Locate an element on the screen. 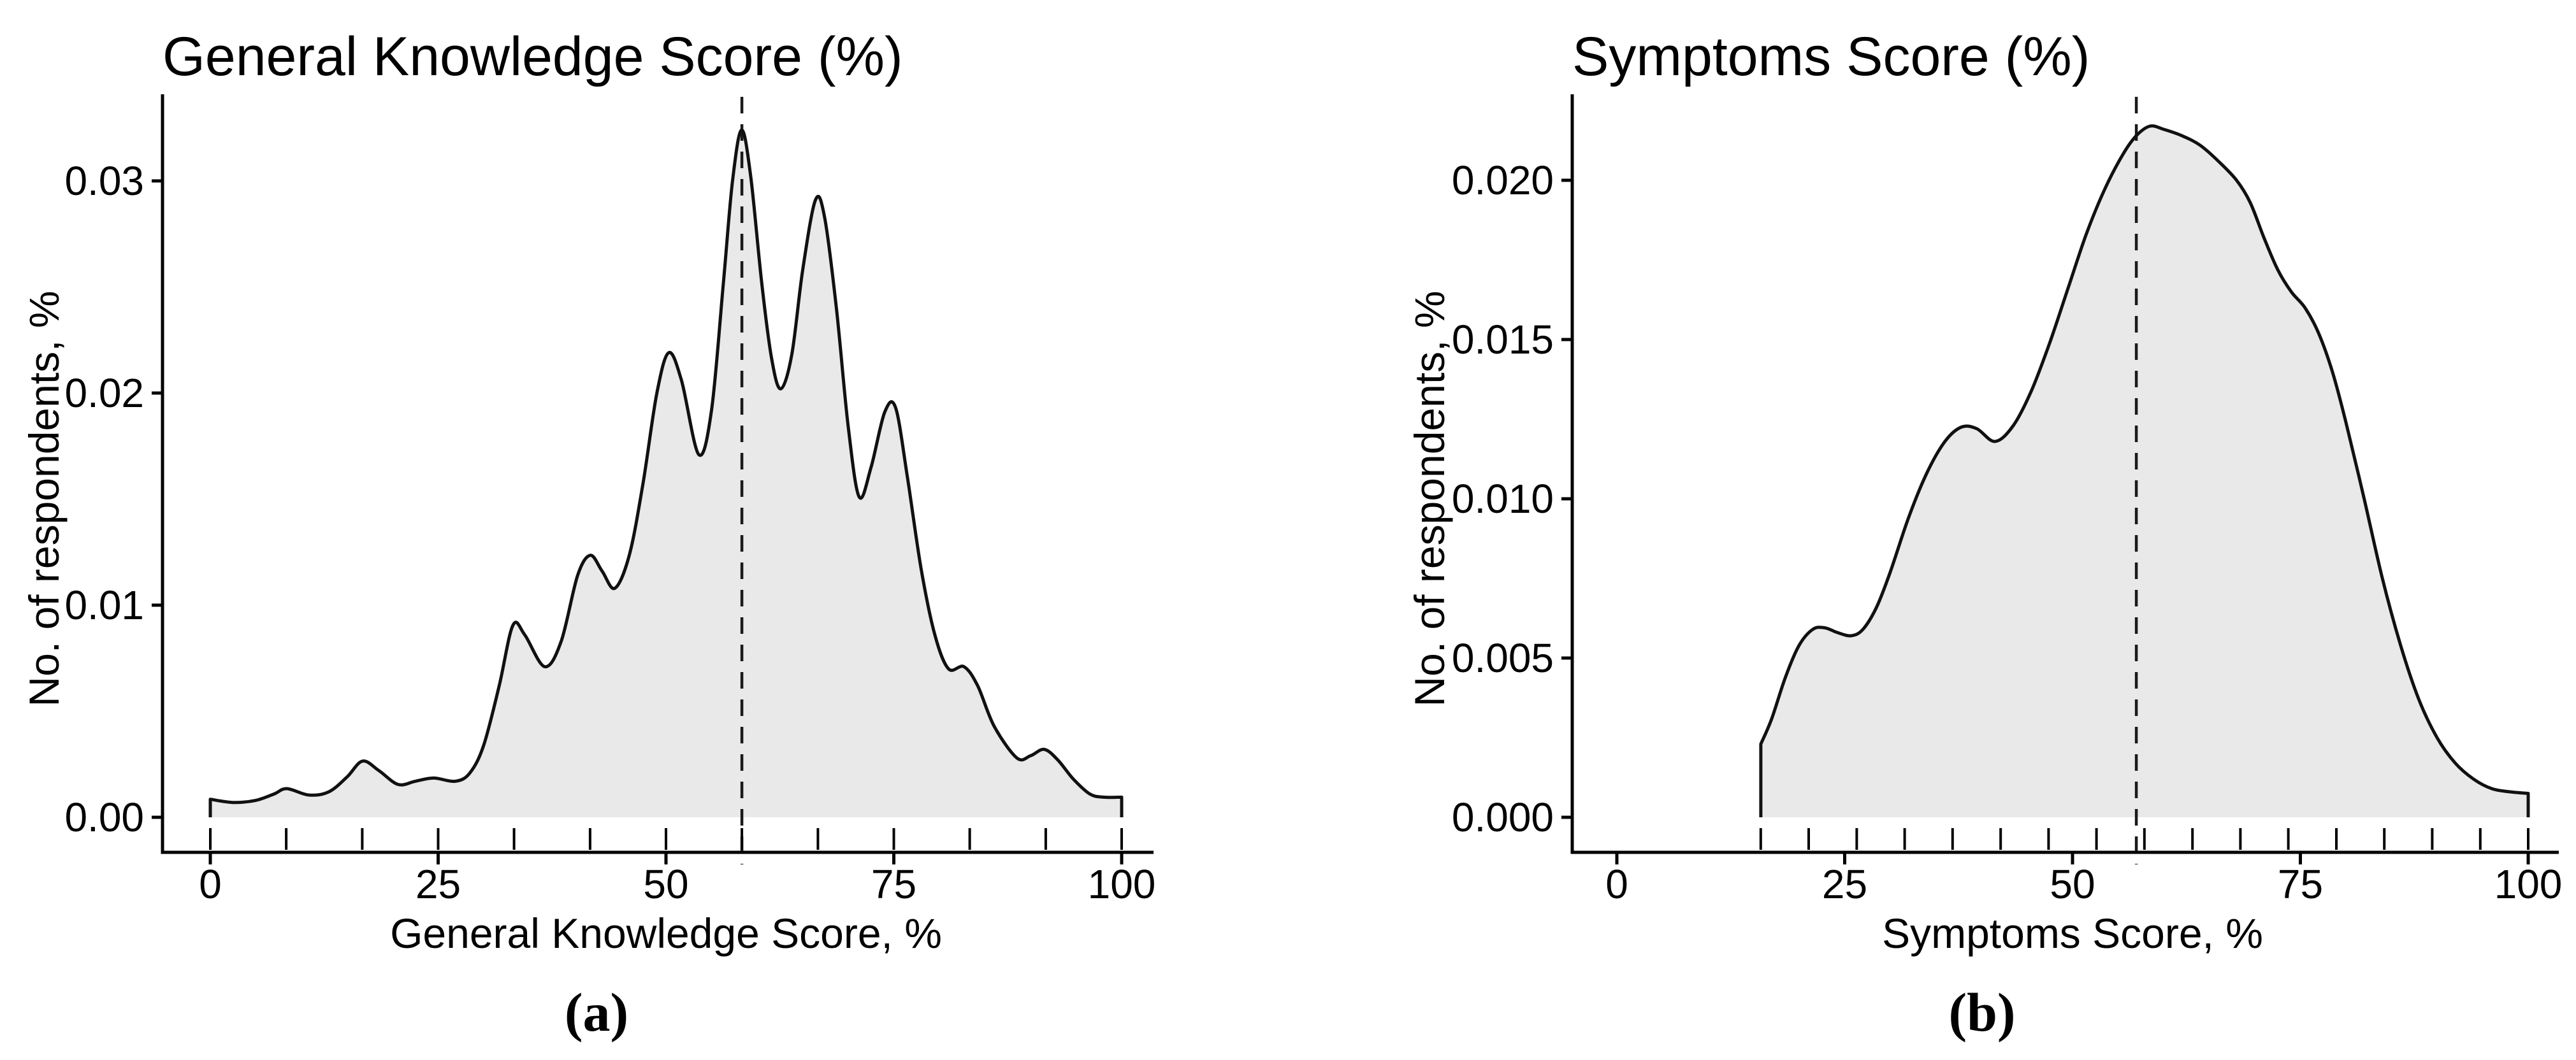  y-tick-label: 0.005 is located at coordinates (1503, 658).